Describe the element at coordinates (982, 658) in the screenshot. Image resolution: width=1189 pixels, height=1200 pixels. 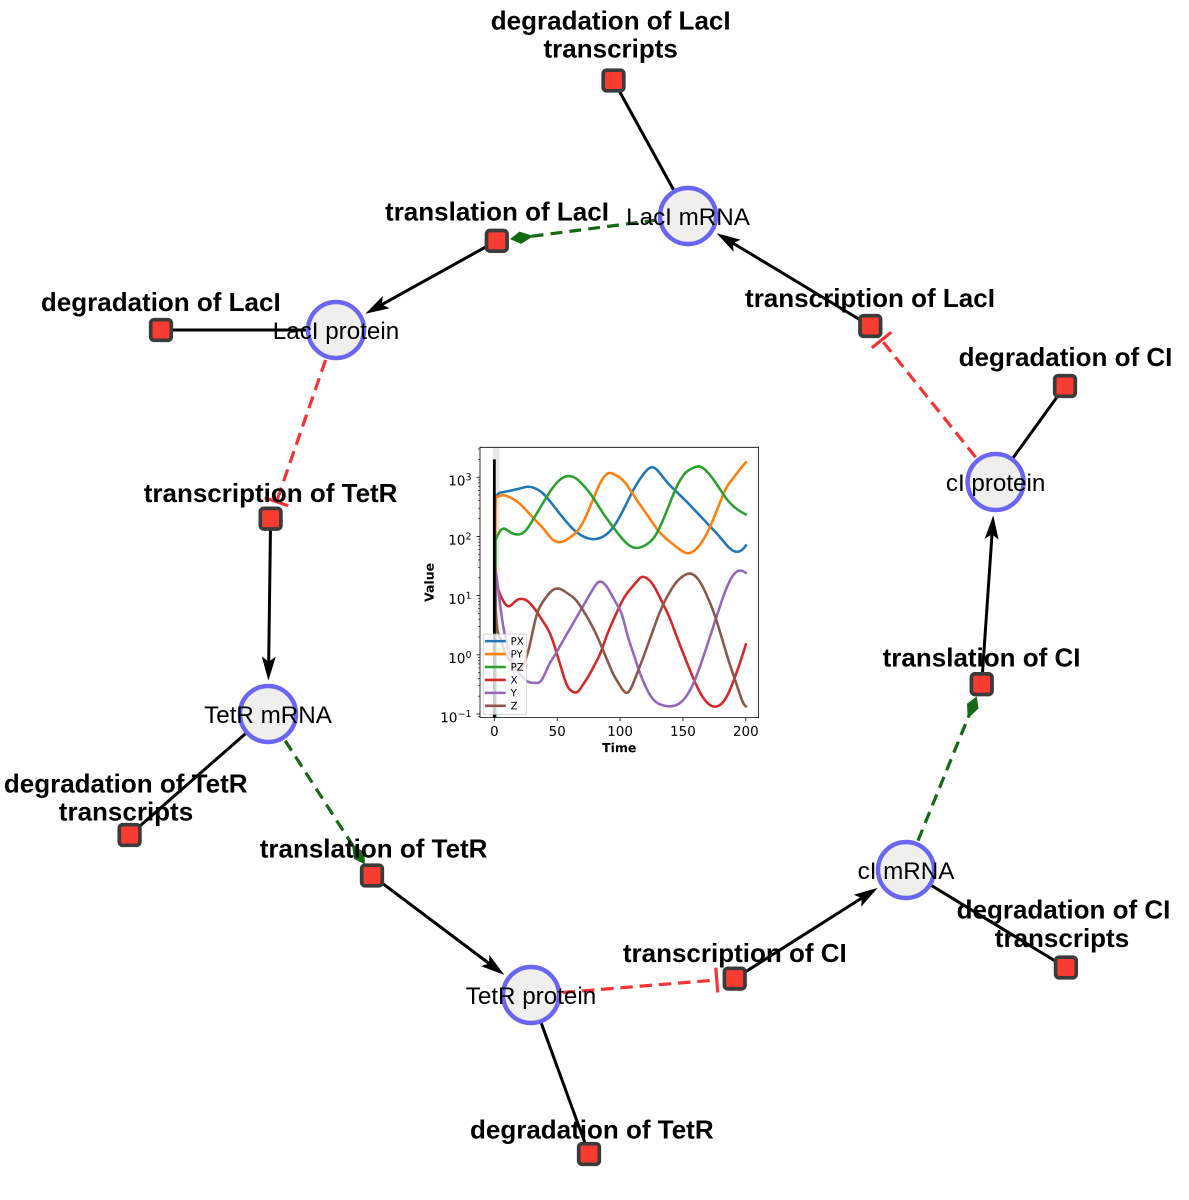
I see `svg-text: translation of CI` at that location.